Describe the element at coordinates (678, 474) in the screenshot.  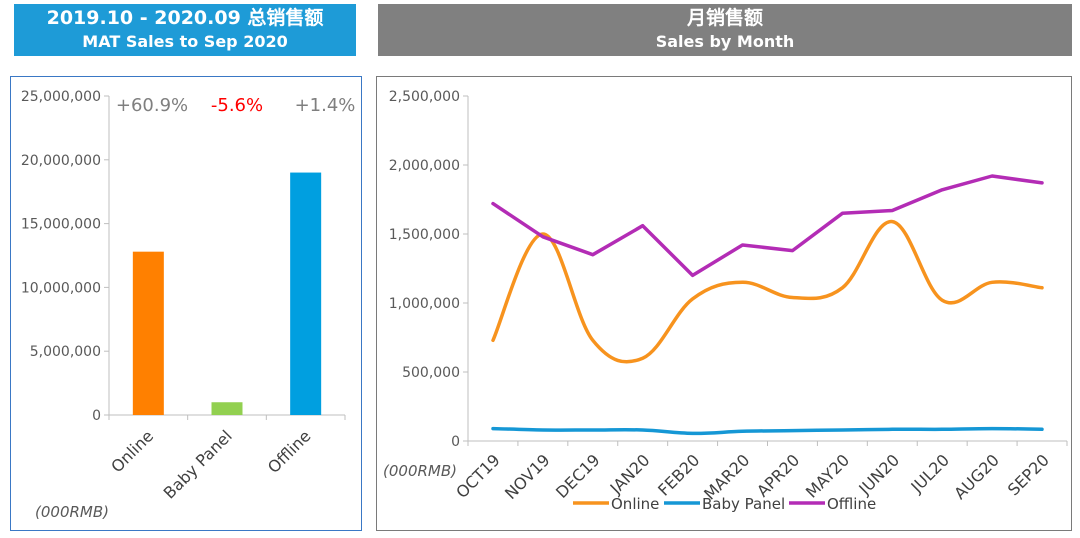
I see `x-tick-label: FEB20` at that location.